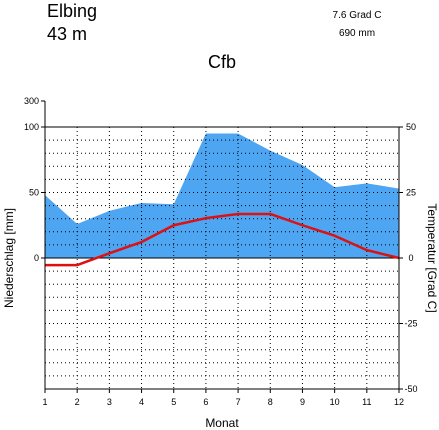 Image resolution: width=439 pixels, height=430 pixels. I want to click on x-tick-label: 4, so click(141, 402).